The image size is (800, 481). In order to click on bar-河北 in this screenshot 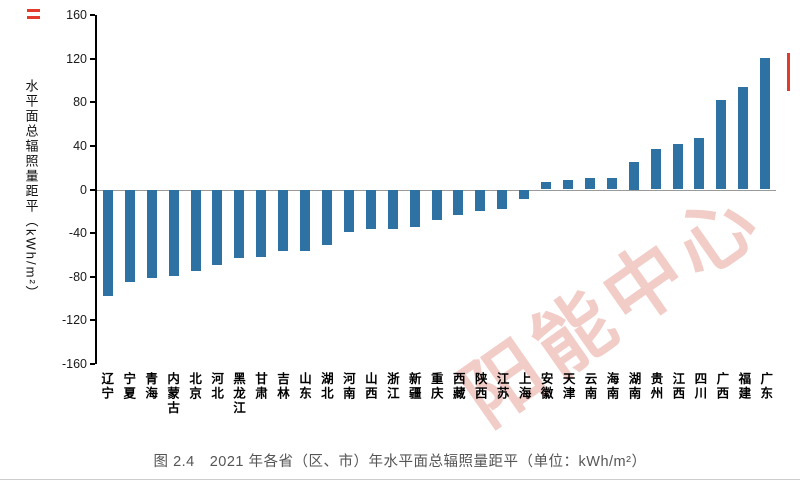, I will do `click(217, 227)`.